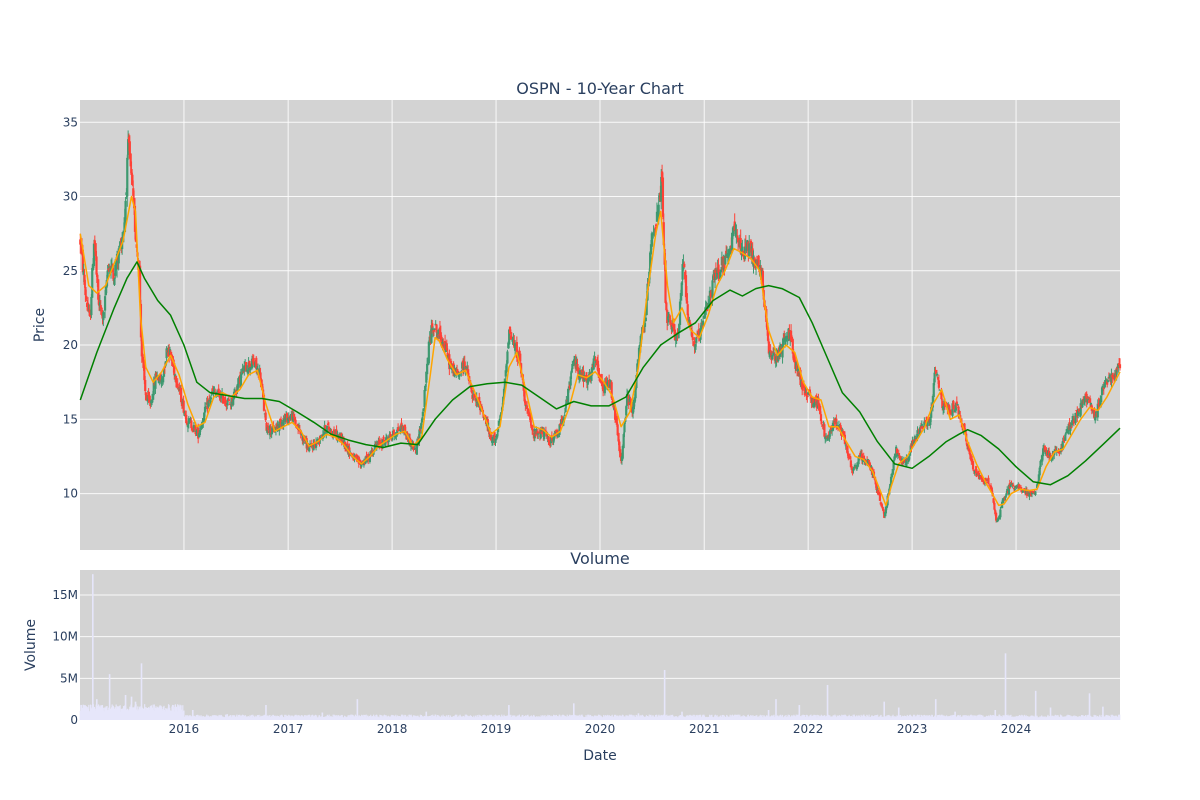 The height and width of the screenshot is (800, 1200). What do you see at coordinates (1016, 729) in the screenshot?
I see `x-tick: 2024` at bounding box center [1016, 729].